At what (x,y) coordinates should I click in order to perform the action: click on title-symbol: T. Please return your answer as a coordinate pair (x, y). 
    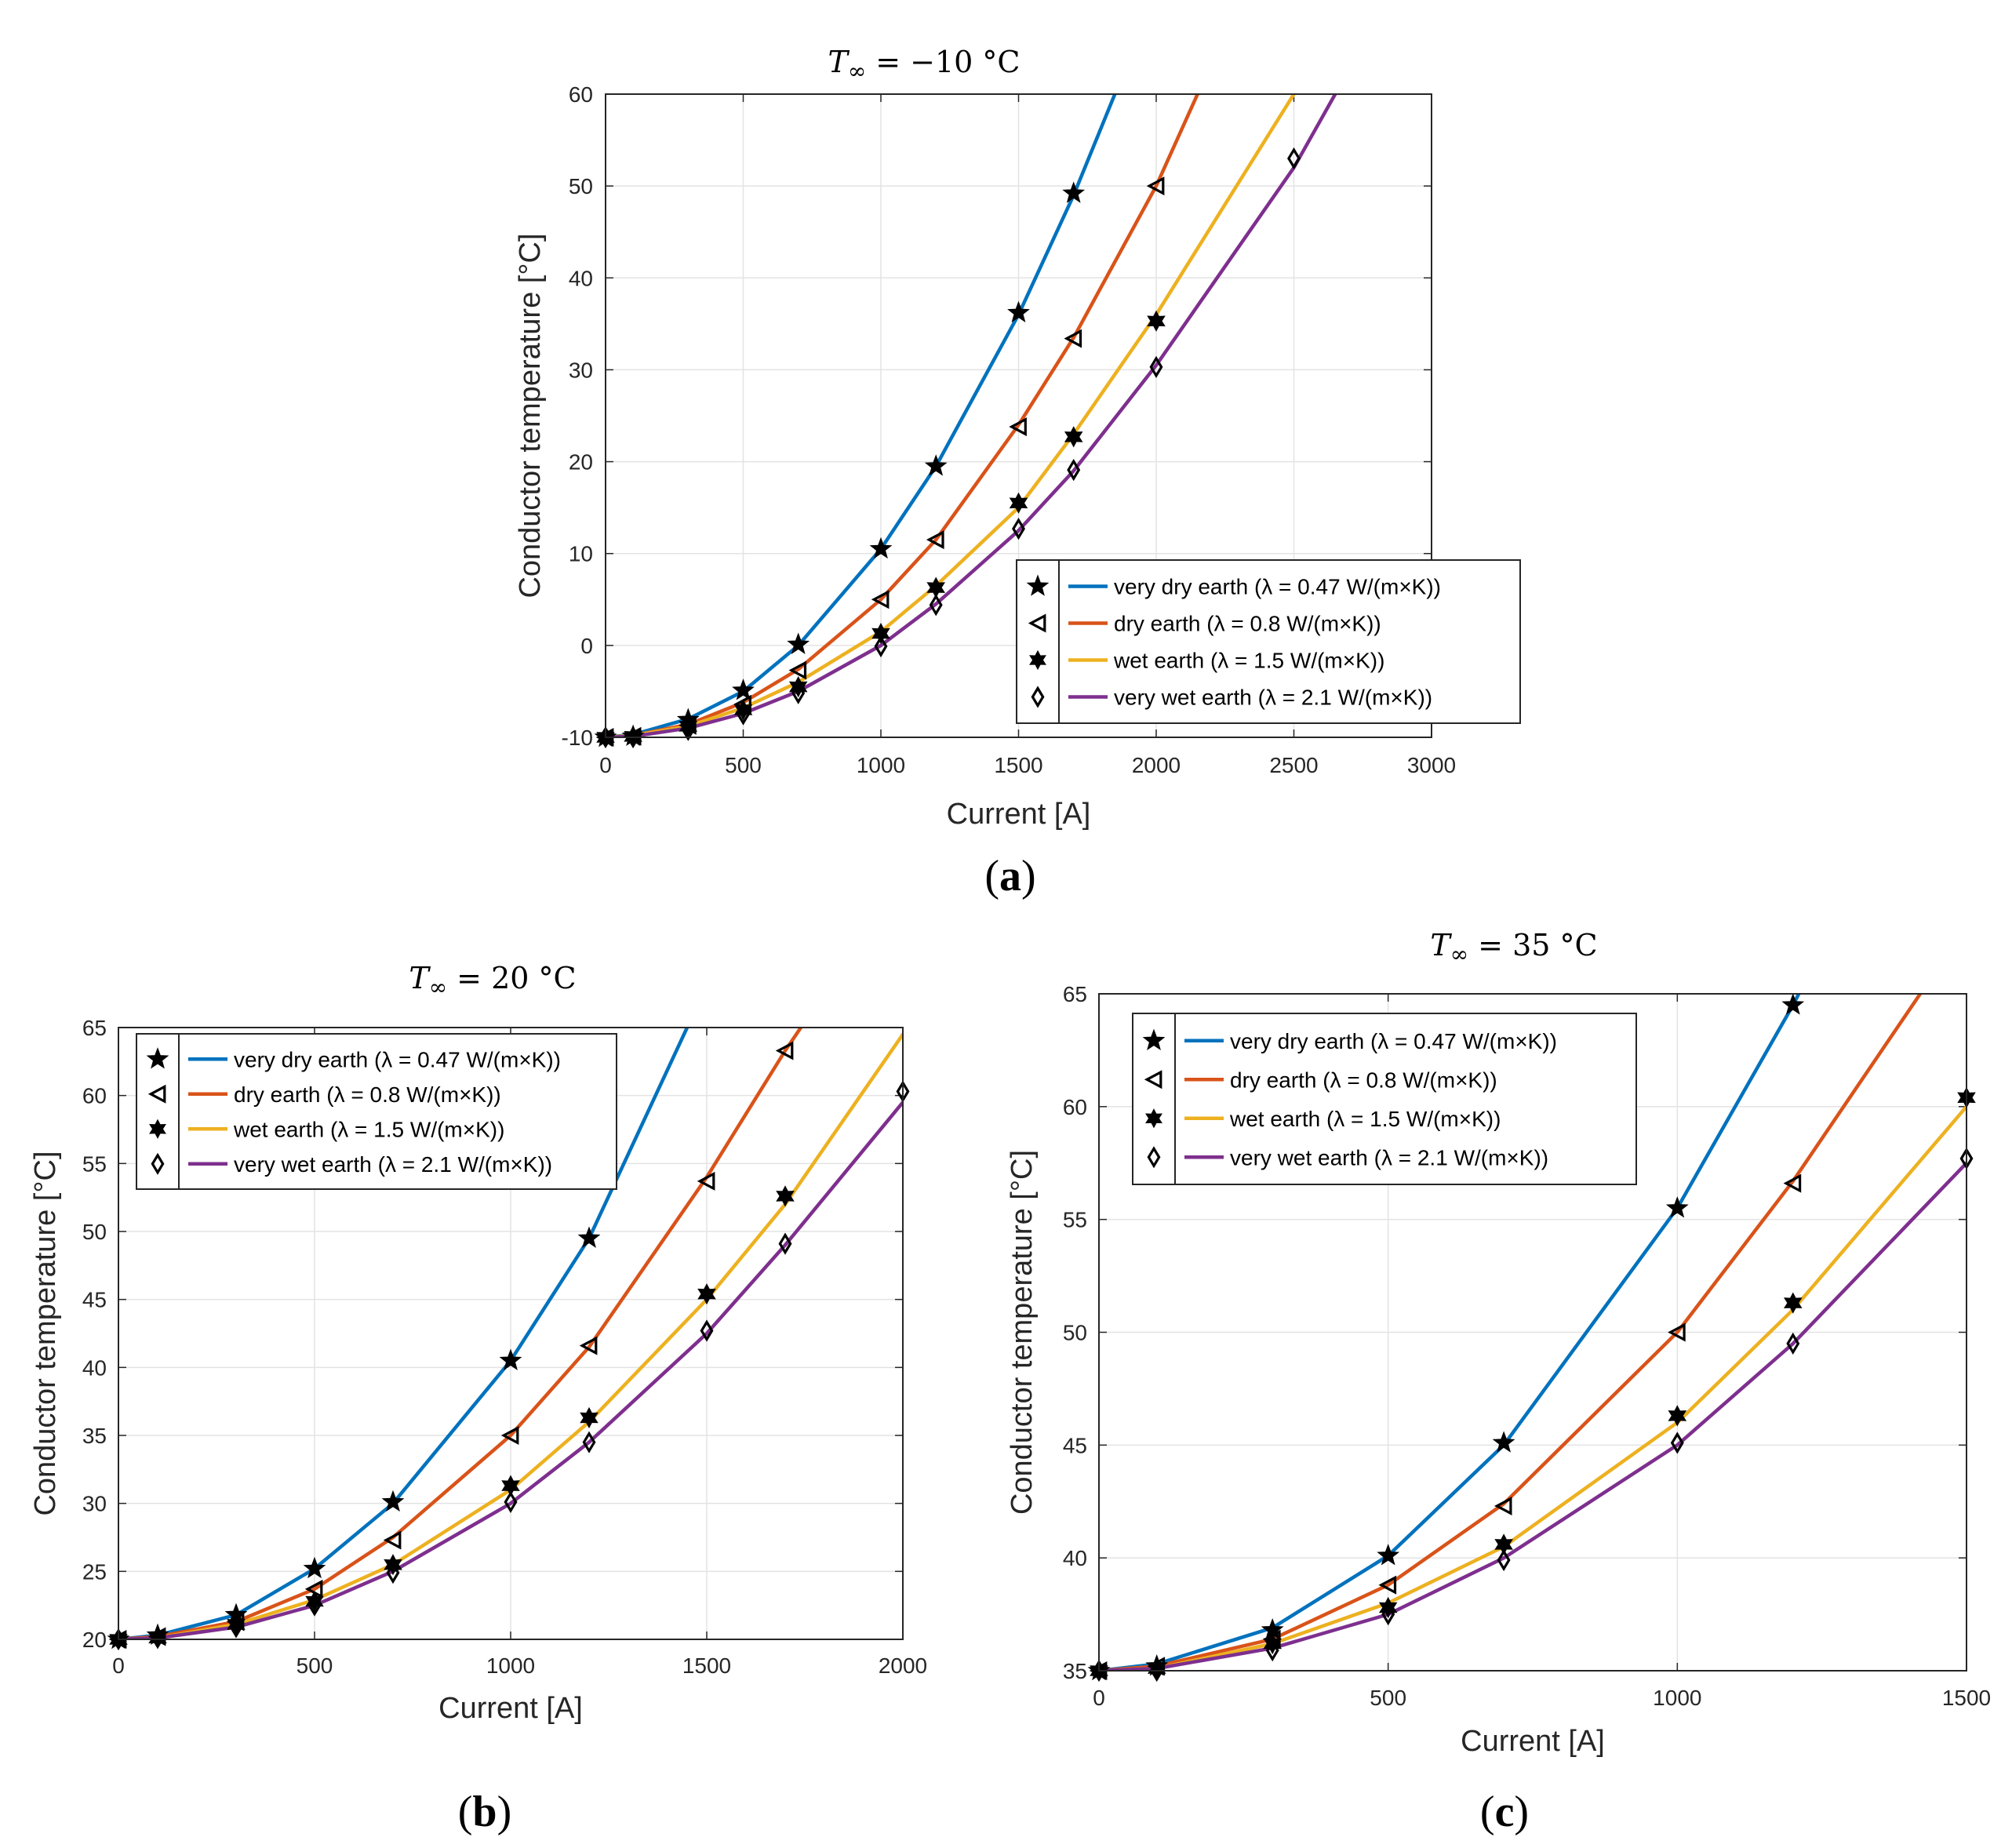
    Looking at the image, I should click on (839, 62).